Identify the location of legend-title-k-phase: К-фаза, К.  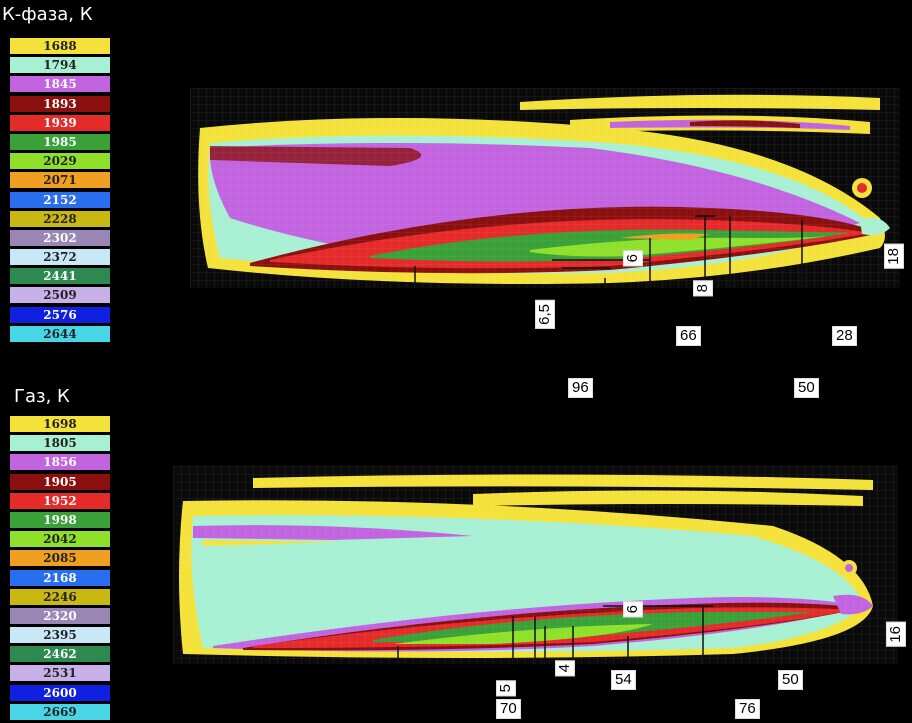
(47, 14).